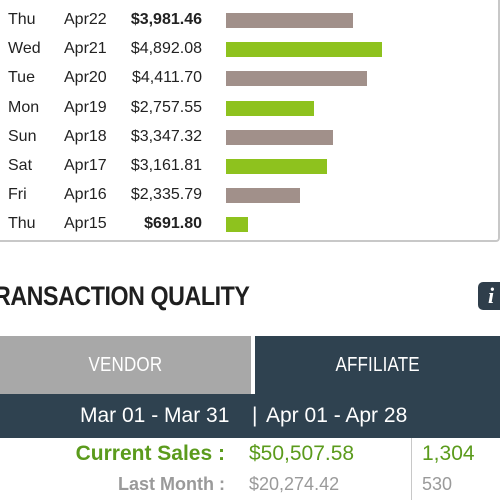  Describe the element at coordinates (166, 136) in the screenshot. I see `day-amount: $3,347.32` at that location.